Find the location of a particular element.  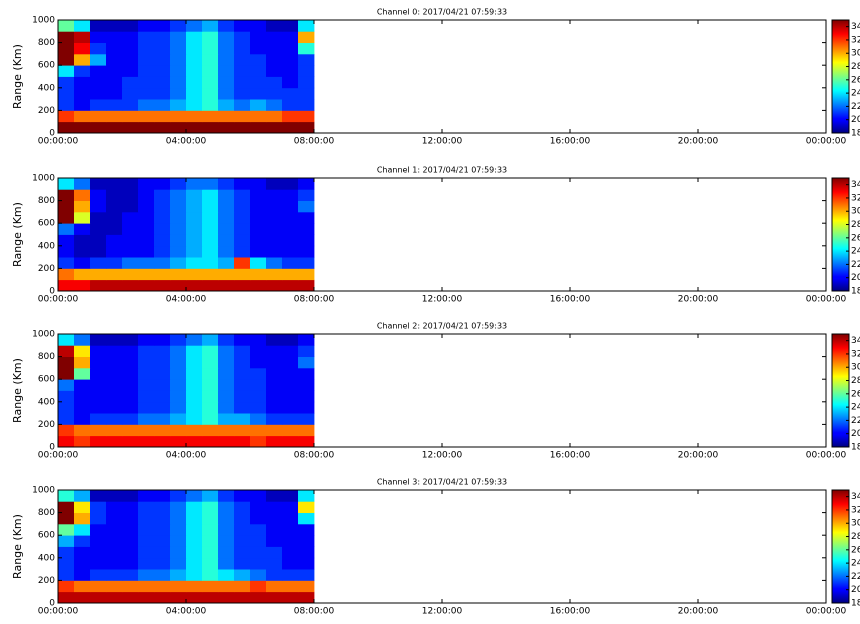

x-tick-label: 08:00:00 is located at coordinates (314, 142).